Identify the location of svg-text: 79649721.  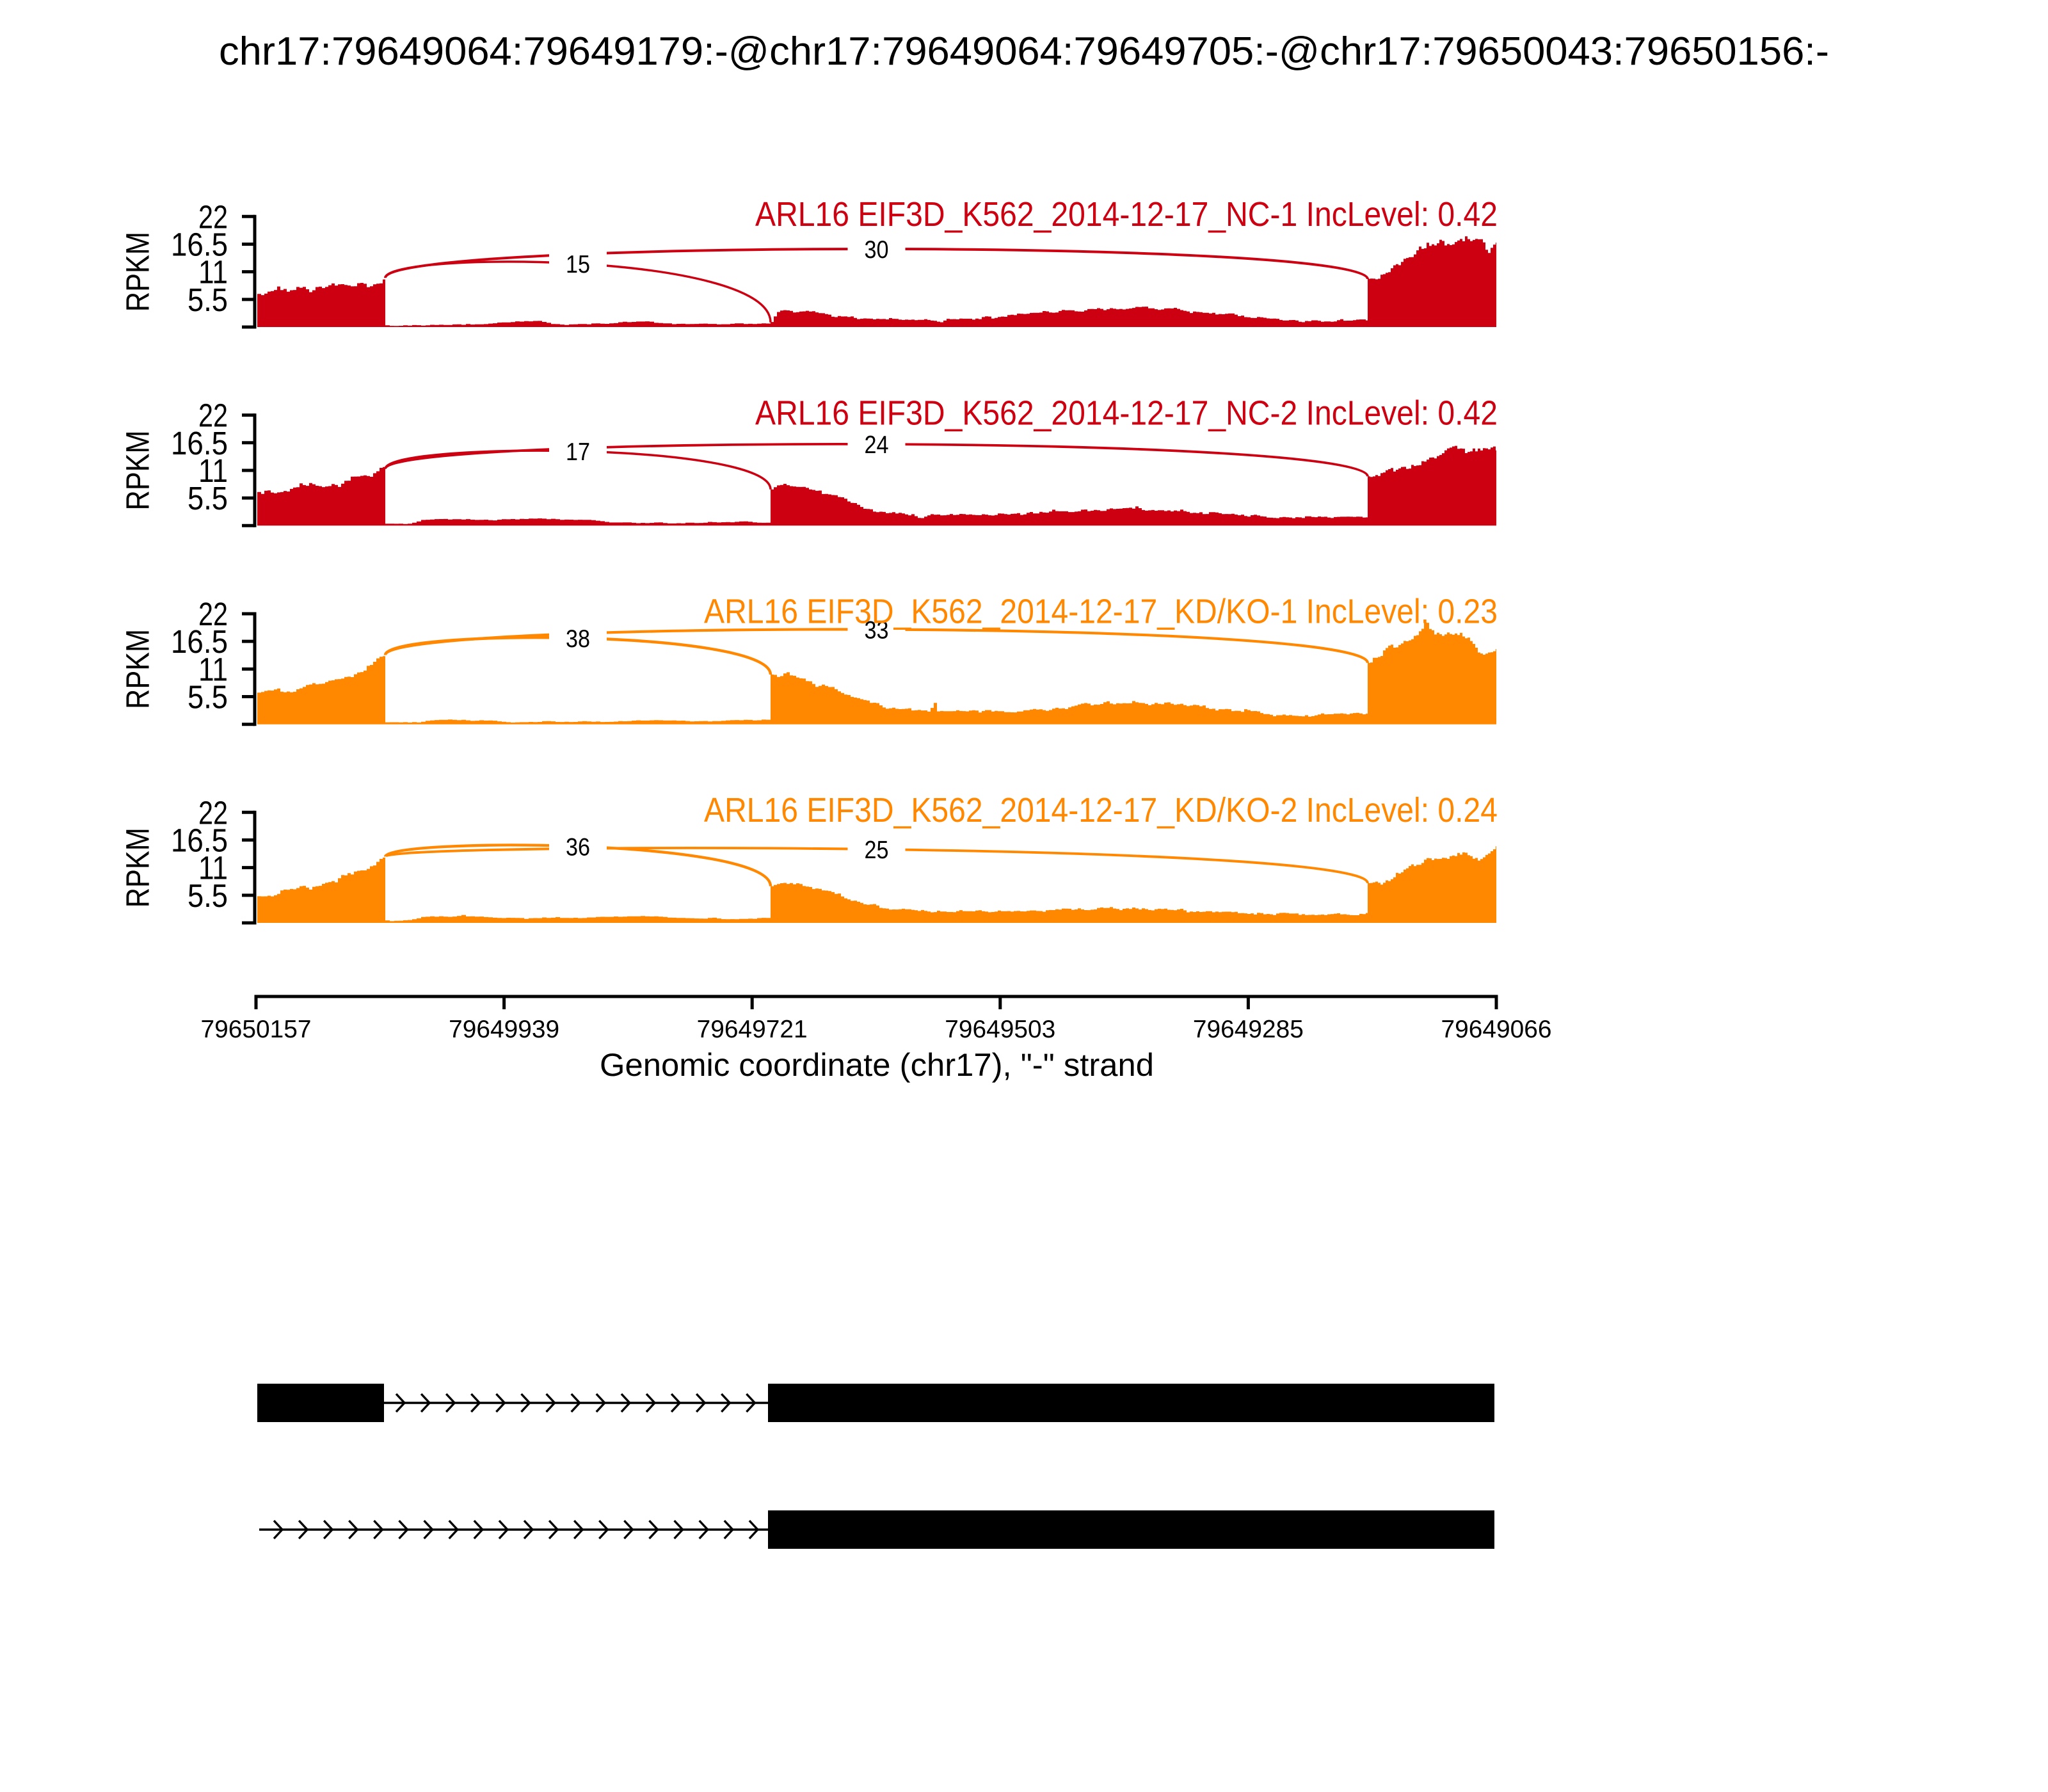
(752, 1029).